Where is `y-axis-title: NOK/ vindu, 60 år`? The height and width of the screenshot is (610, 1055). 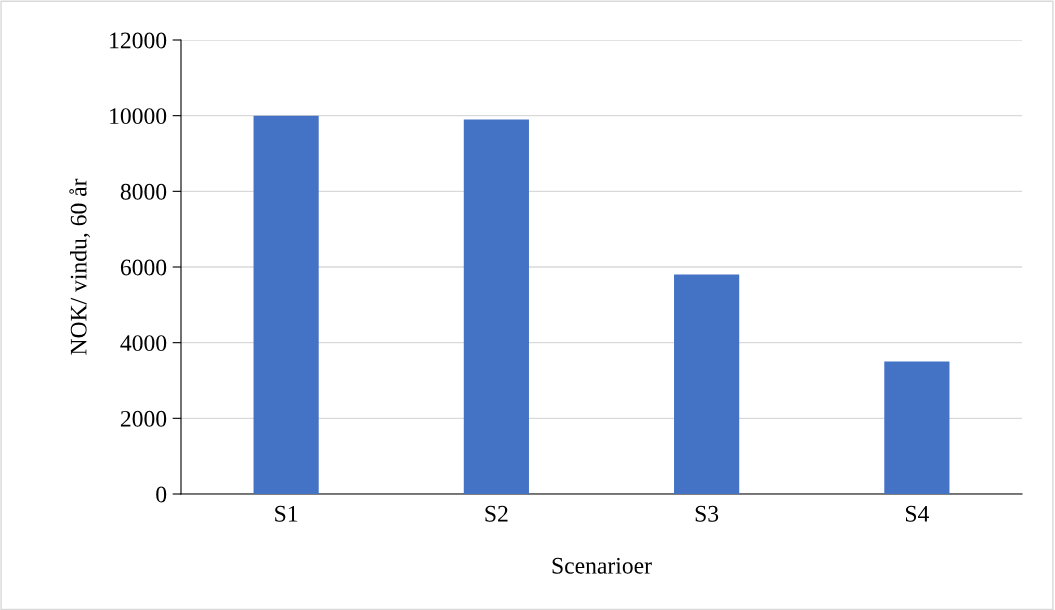 y-axis-title: NOK/ vindu, 60 år is located at coordinates (80, 266).